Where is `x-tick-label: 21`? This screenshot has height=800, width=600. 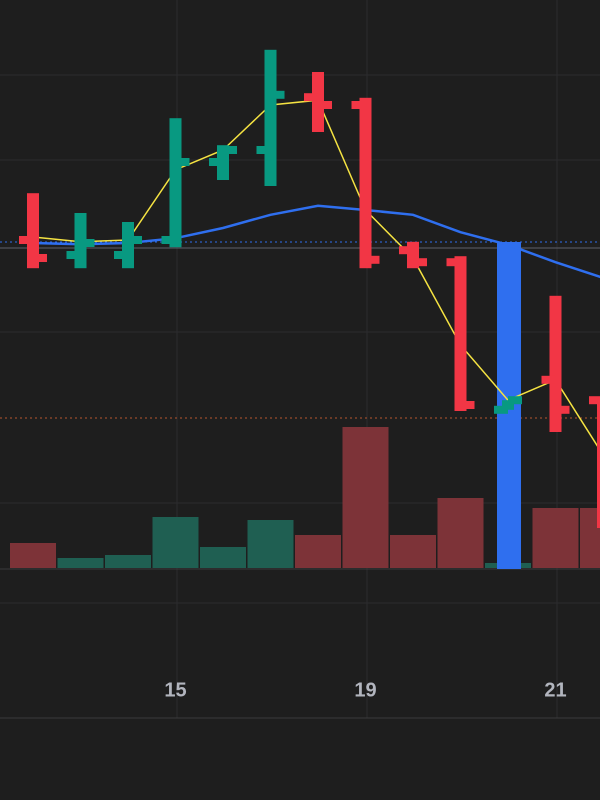
x-tick-label: 21 is located at coordinates (555, 690).